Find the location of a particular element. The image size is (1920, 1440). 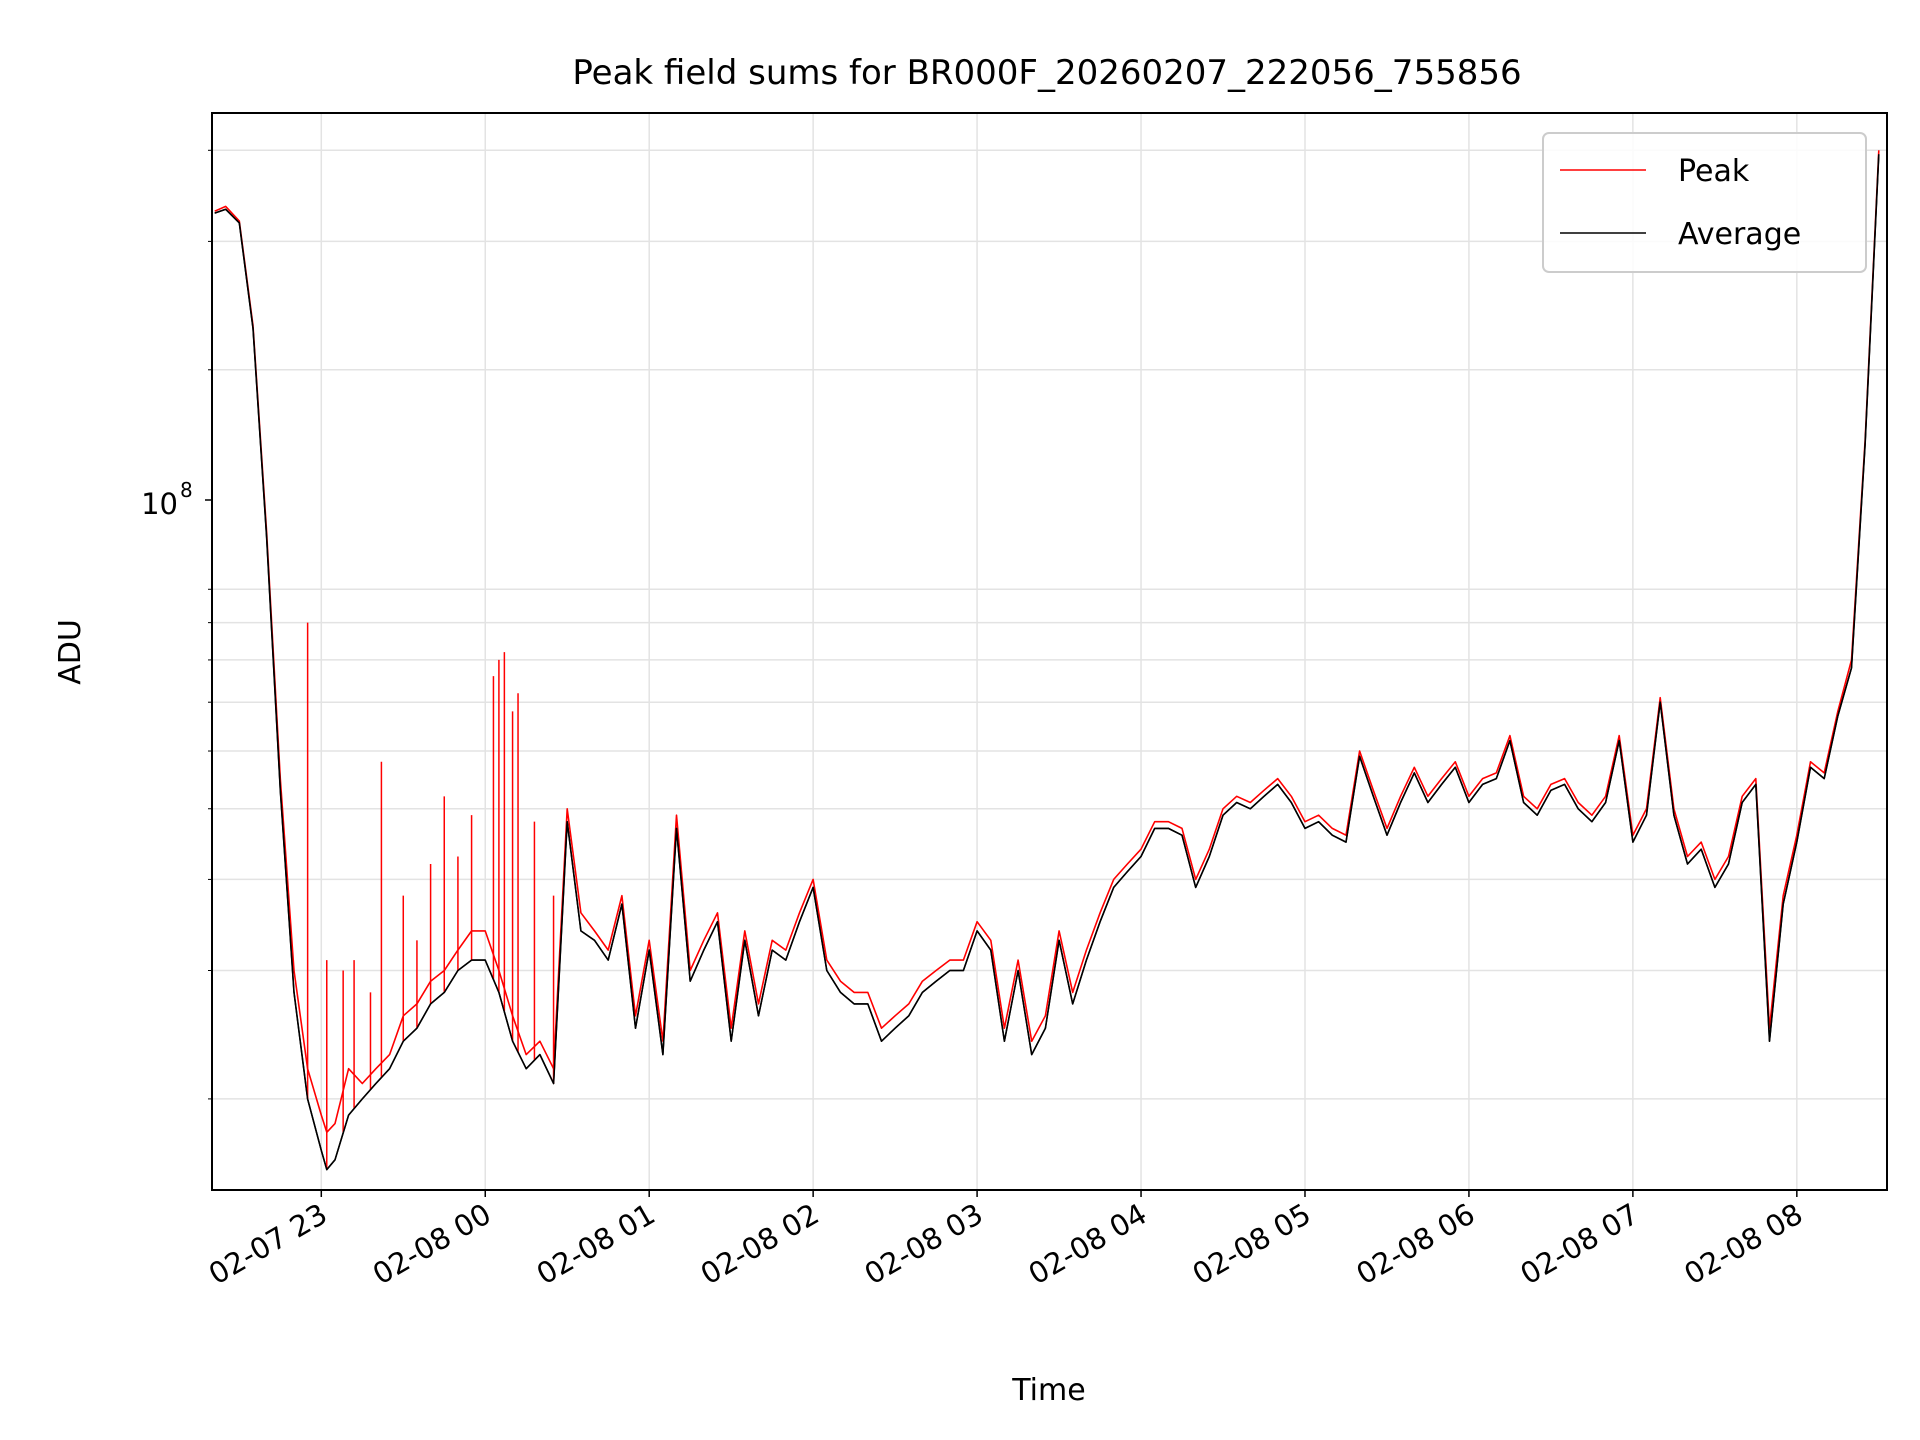

y-tick-exponent: 8 is located at coordinates (186, 490).